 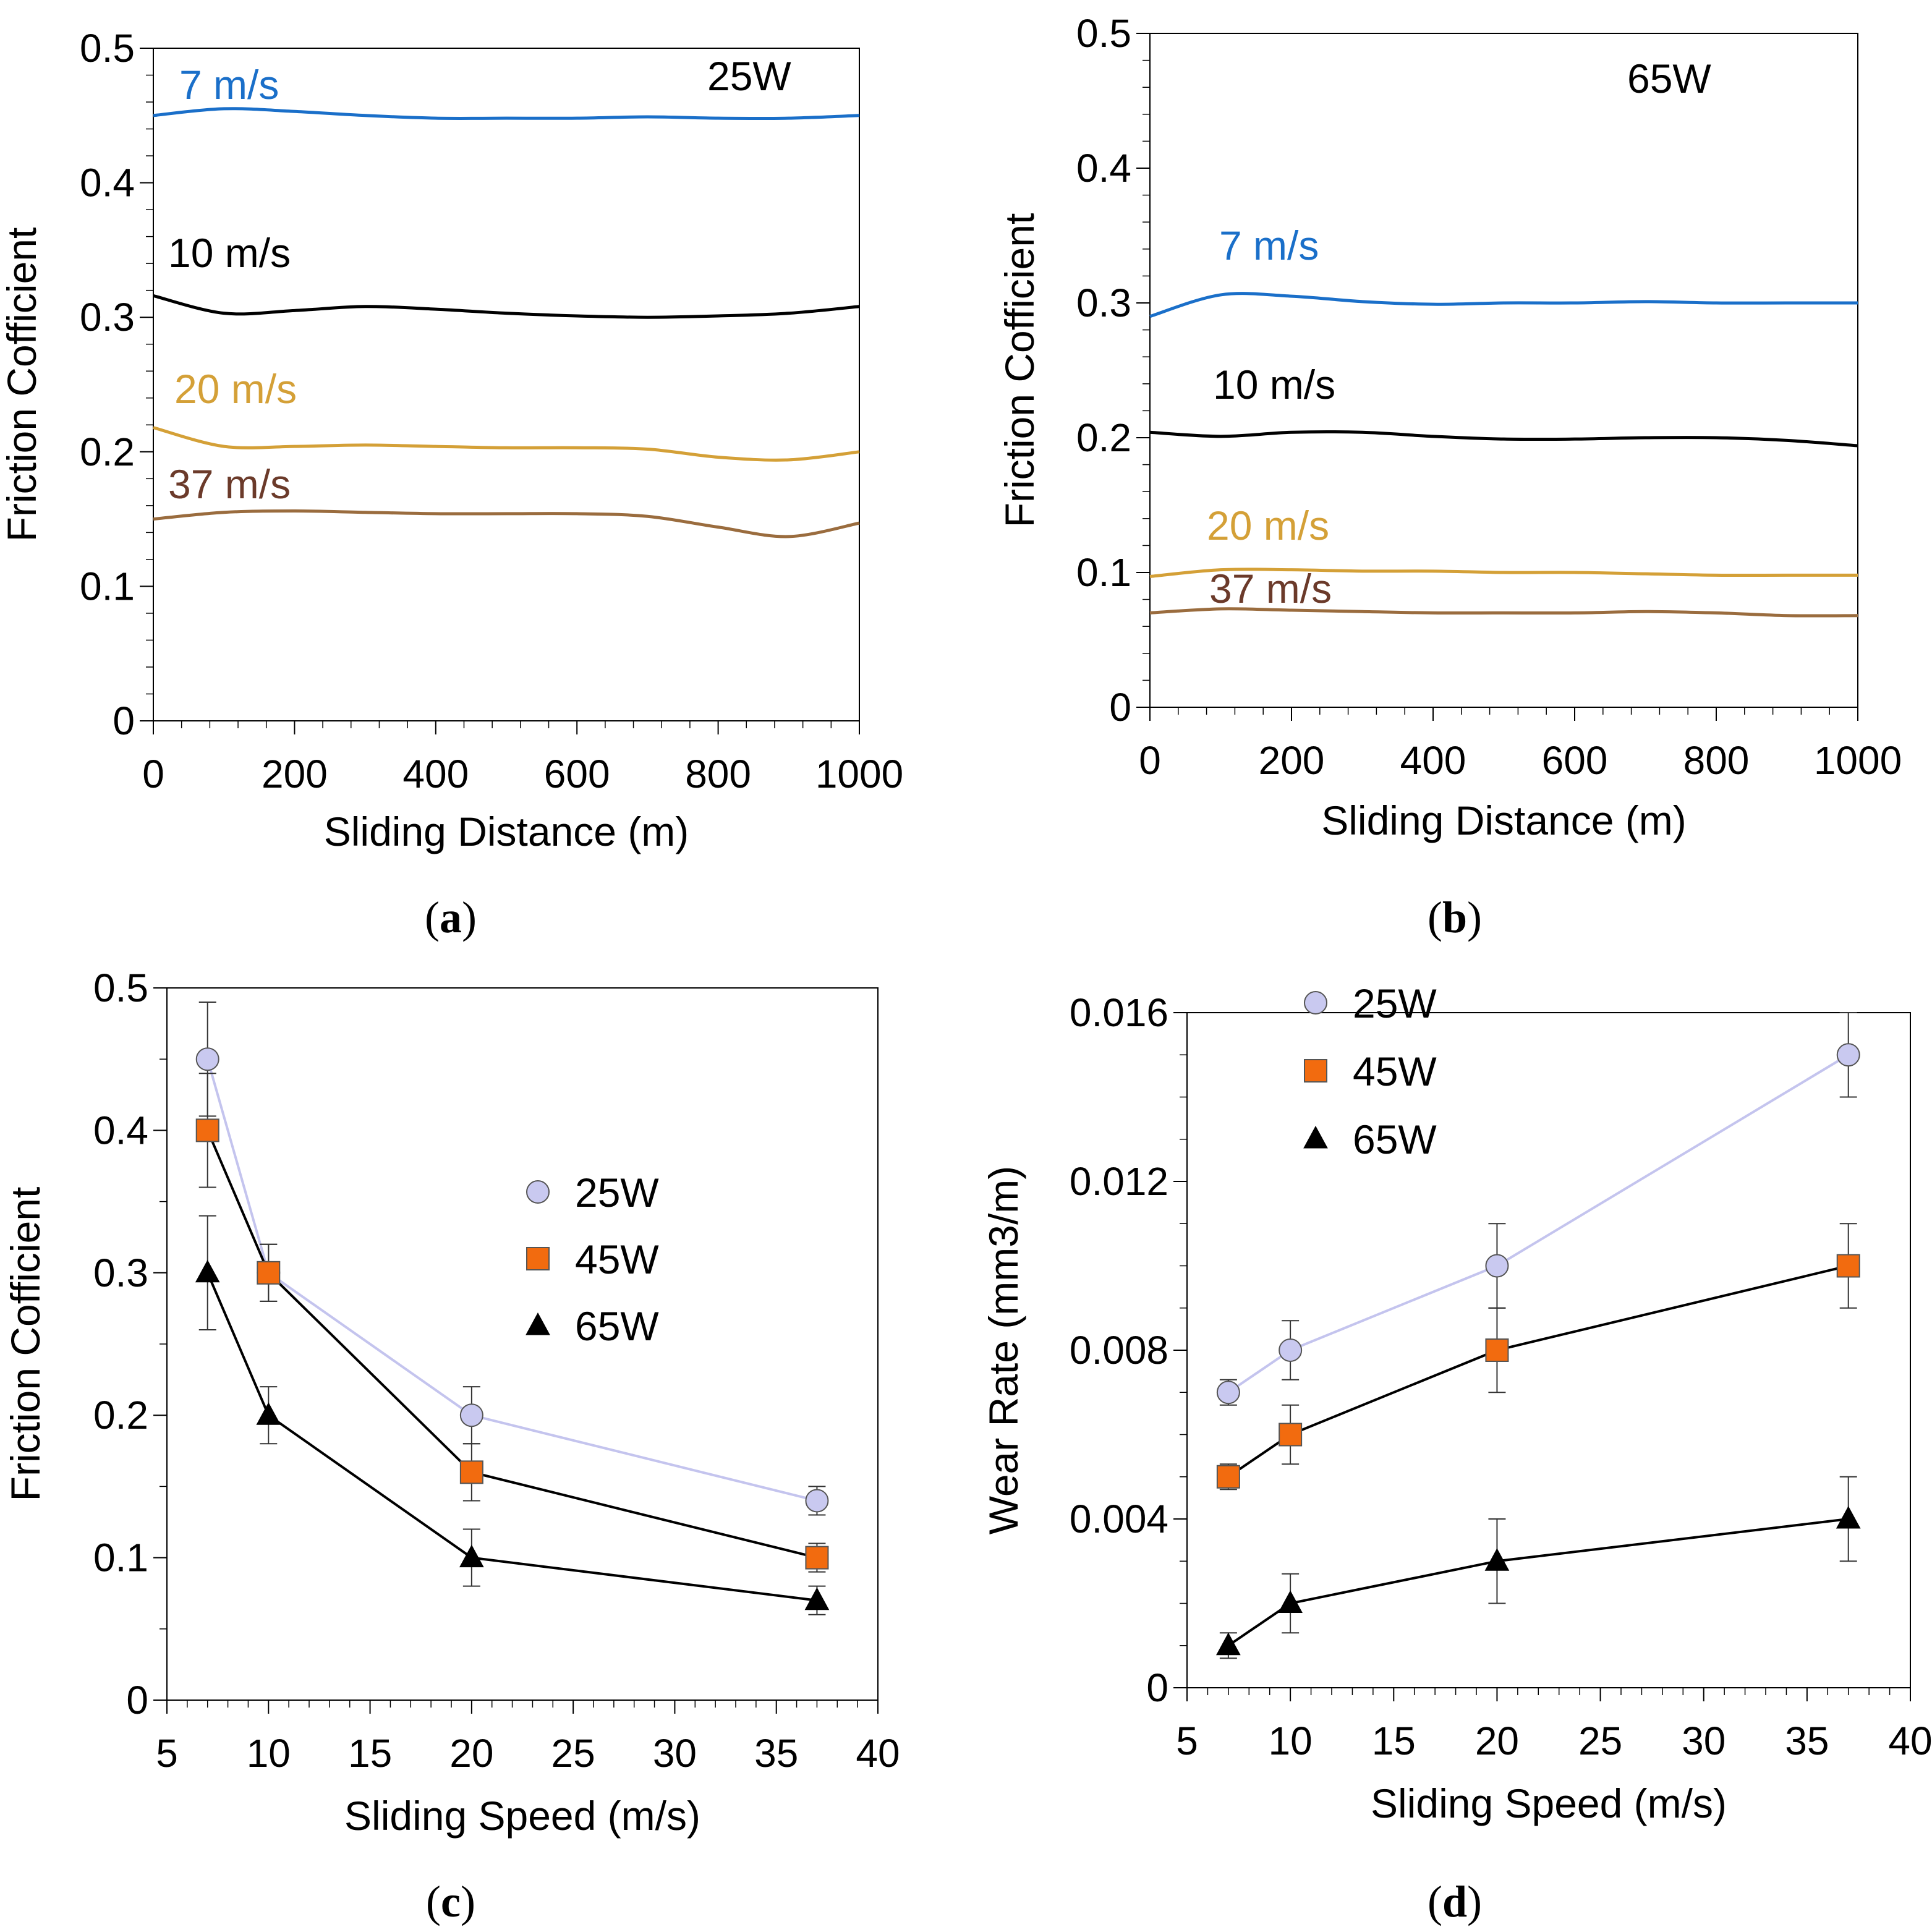 I want to click on x-tick-label: 25, so click(x=573, y=1753).